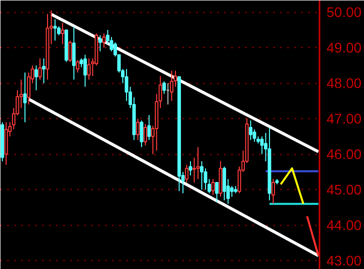  What do you see at coordinates (344, 225) in the screenshot?
I see `y-tick-label: 44.00` at bounding box center [344, 225].